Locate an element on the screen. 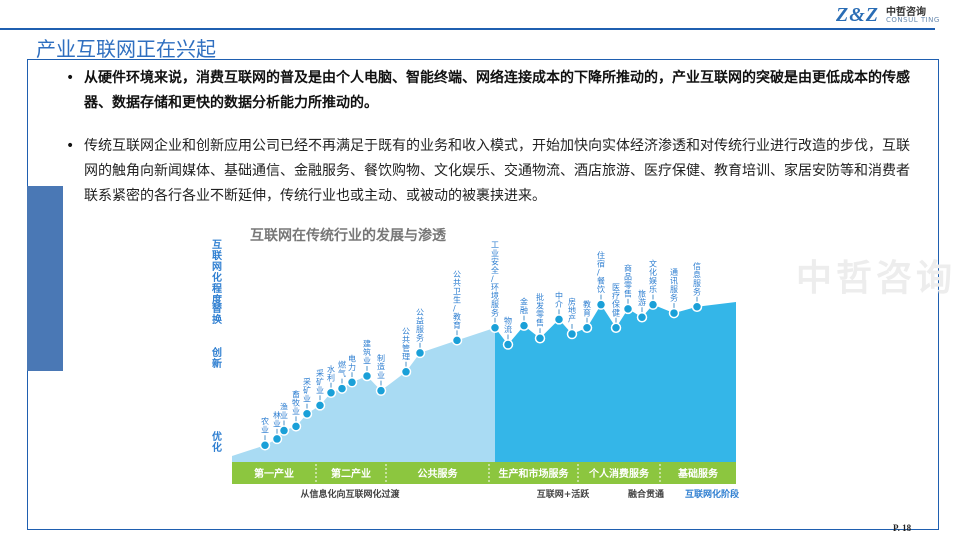  svg-text: 水 is located at coordinates (331, 369).